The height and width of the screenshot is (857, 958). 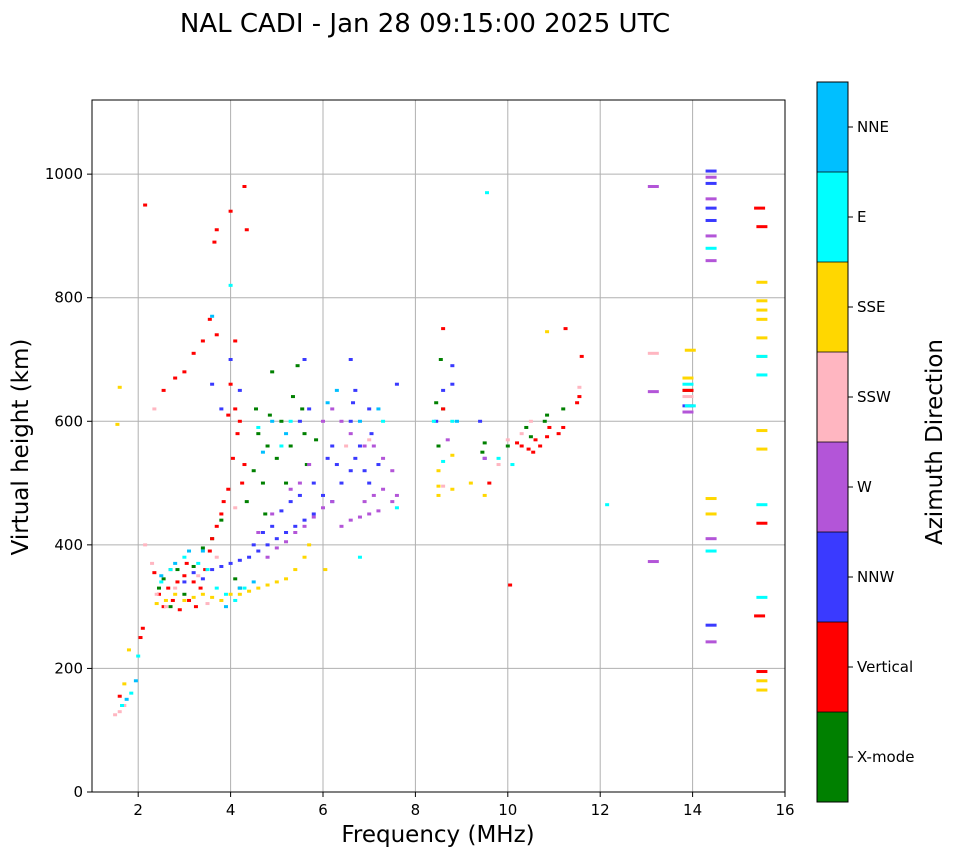 What do you see at coordinates (935, 442) in the screenshot?
I see `colorbar-label: Azimuth Direction` at bounding box center [935, 442].